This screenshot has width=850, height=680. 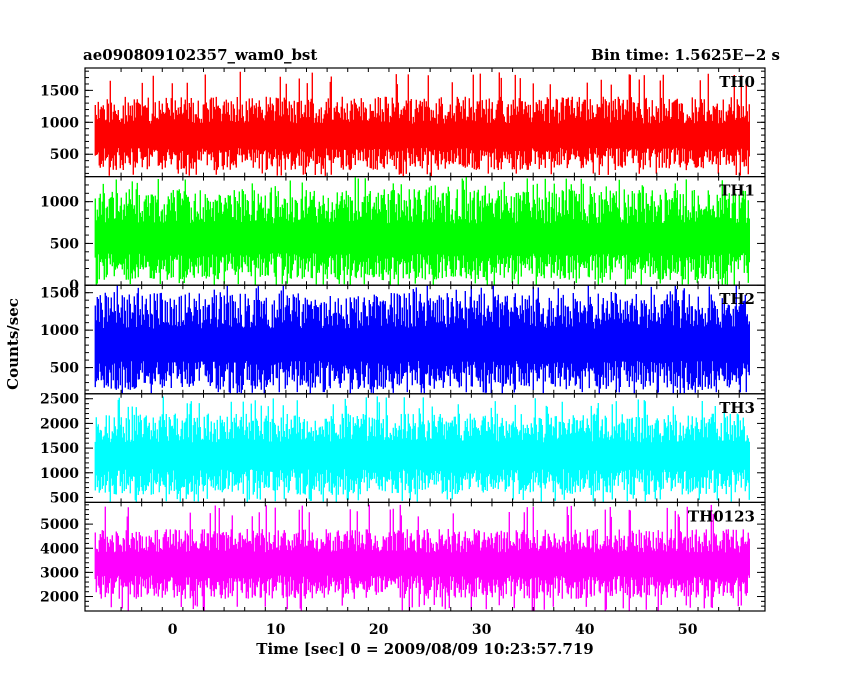 I want to click on x-axis-label: Time [sec] 0 = 2009/08/09 10:23:57.719, so click(x=424, y=649).